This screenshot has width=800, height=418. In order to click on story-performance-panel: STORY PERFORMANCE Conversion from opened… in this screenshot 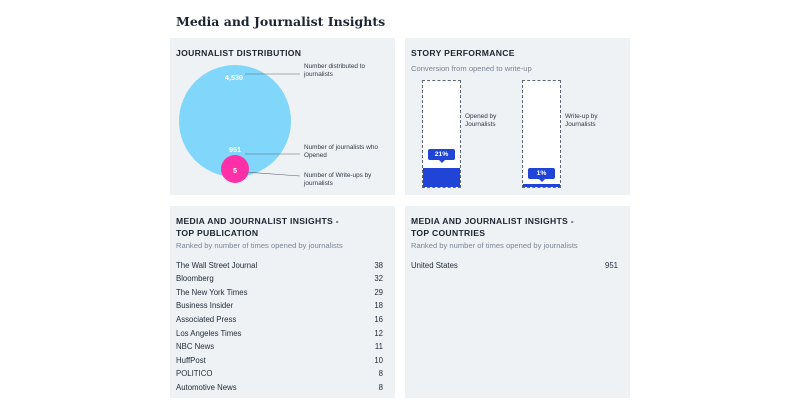, I will do `click(517, 116)`.